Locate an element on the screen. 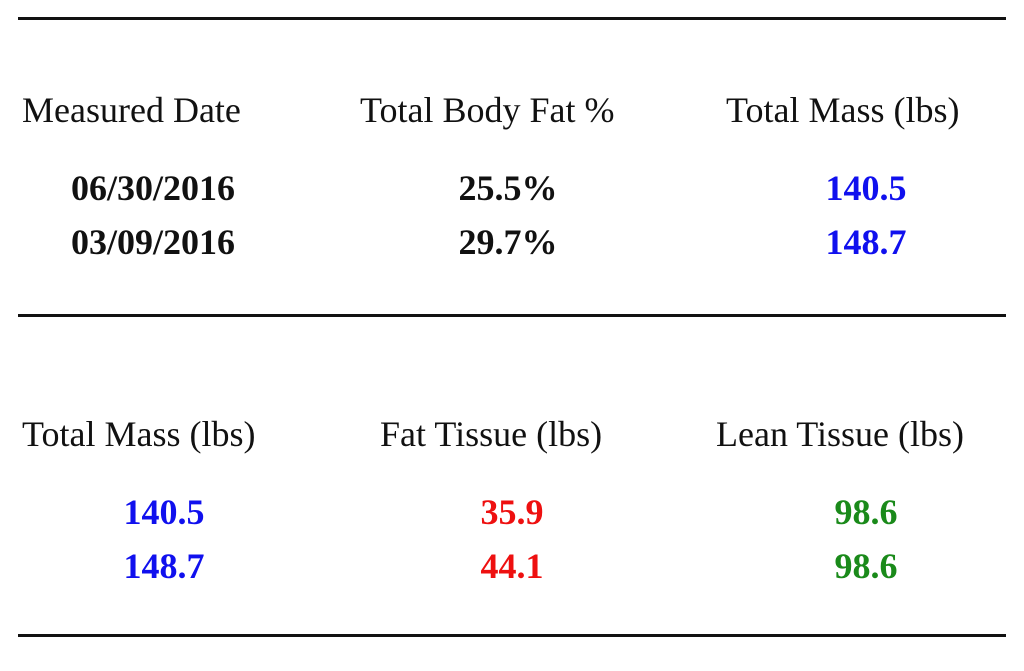 This screenshot has height=671, width=1024. cell-date: 06/30/2016 is located at coordinates (153, 188).